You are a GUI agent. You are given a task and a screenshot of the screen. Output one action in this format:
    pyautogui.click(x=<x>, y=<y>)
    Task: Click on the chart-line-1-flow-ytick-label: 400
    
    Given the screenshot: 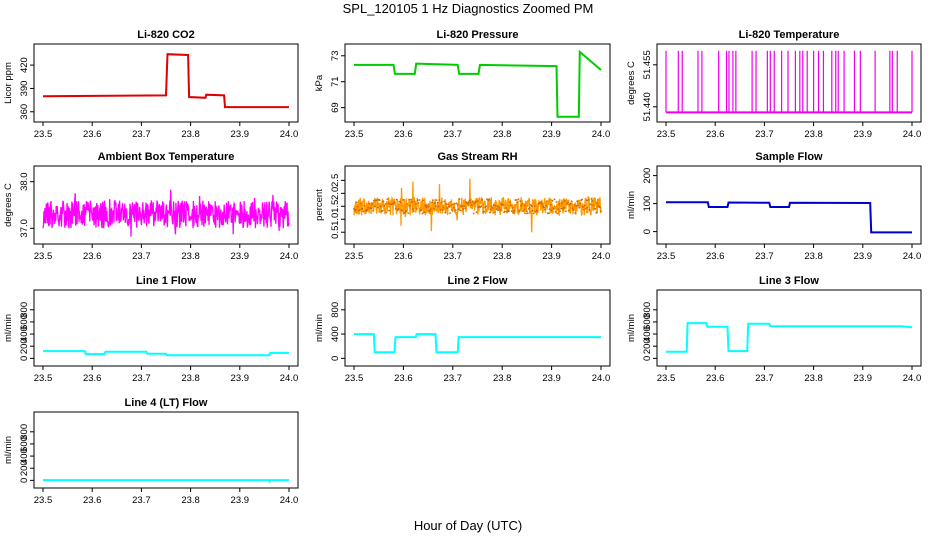 What is the action you would take?
    pyautogui.click(x=24, y=334)
    